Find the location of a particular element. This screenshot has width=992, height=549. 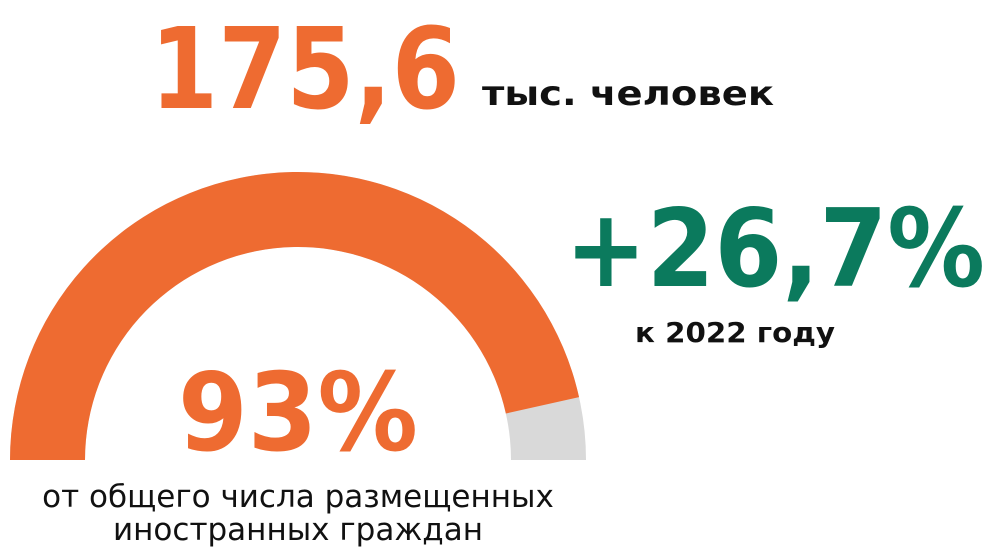

gauge-caption: от общего числа размещенных is located at coordinates (298, 497).